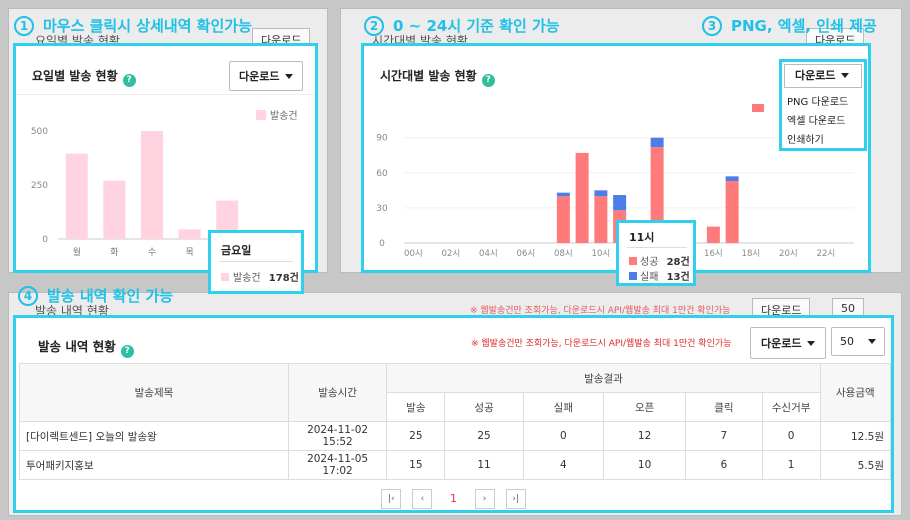 The width and height of the screenshot is (910, 520). I want to click on pagination-prev-button: ‹, so click(422, 498).